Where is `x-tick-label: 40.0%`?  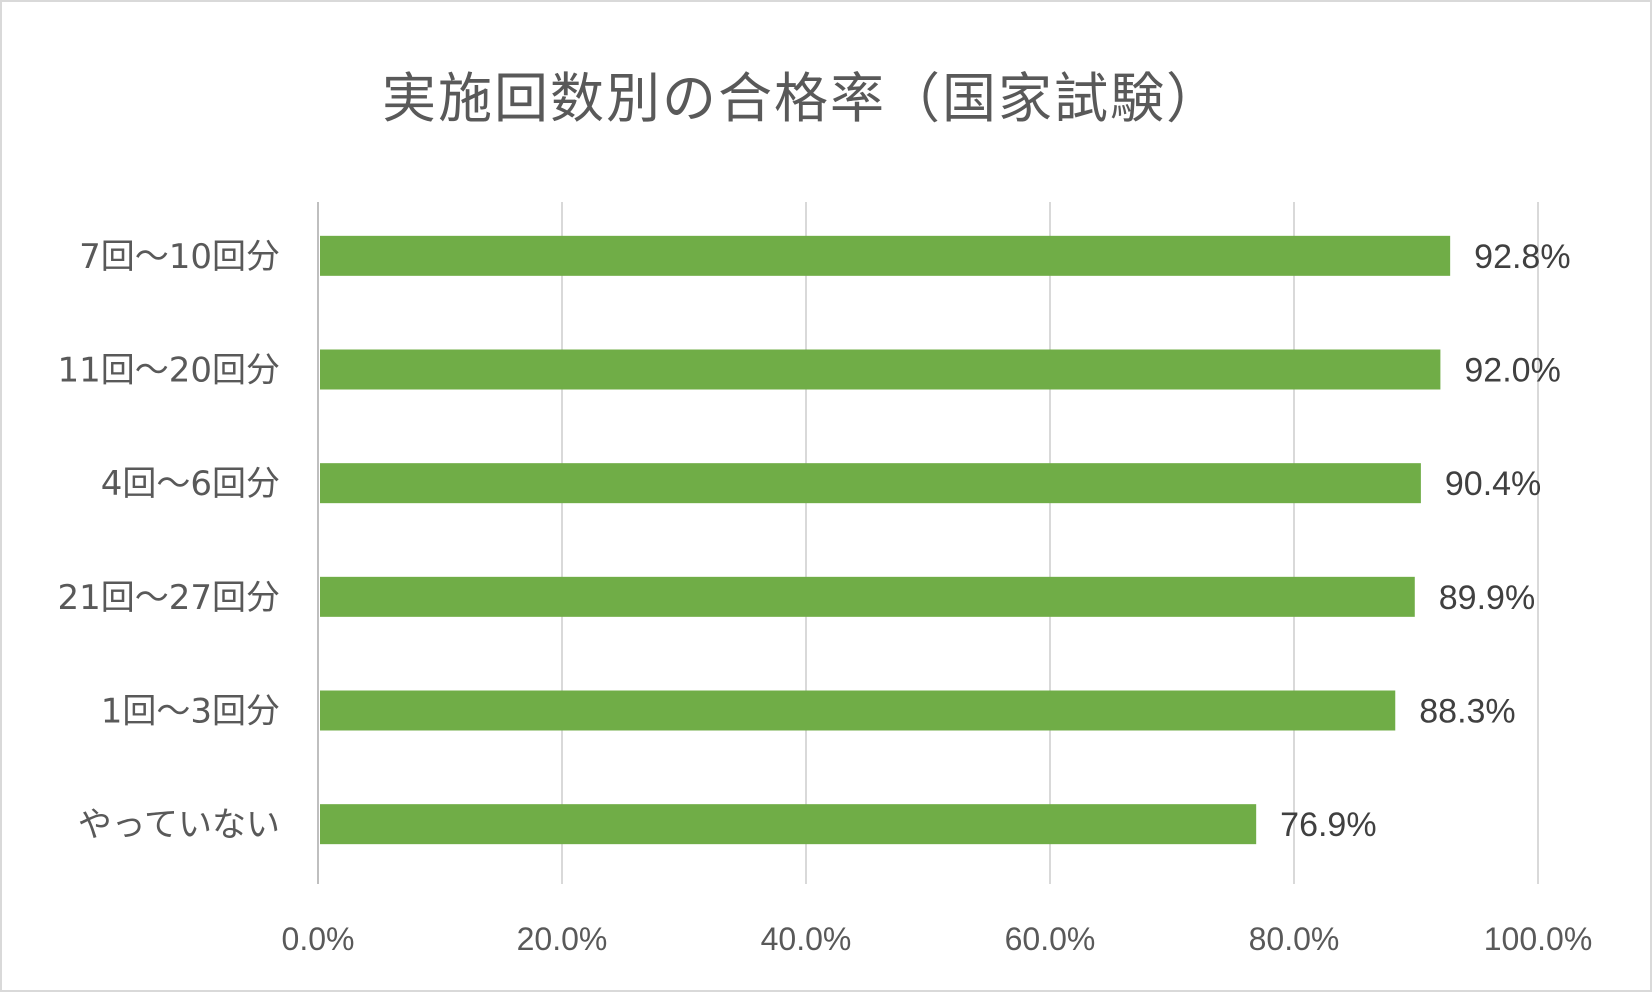
x-tick-label: 40.0% is located at coordinates (806, 939).